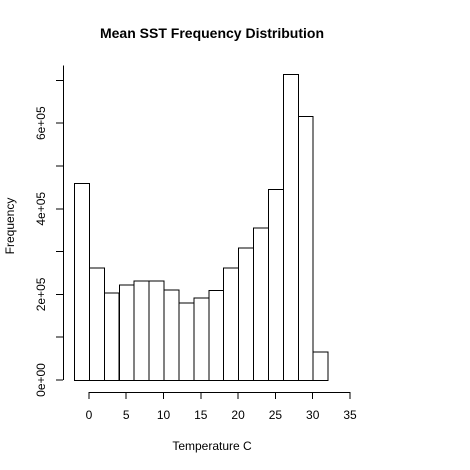  What do you see at coordinates (49, 231) in the screenshot?
I see `y-axis: 0e+00 2e+05 4e+05 6e+05` at bounding box center [49, 231].